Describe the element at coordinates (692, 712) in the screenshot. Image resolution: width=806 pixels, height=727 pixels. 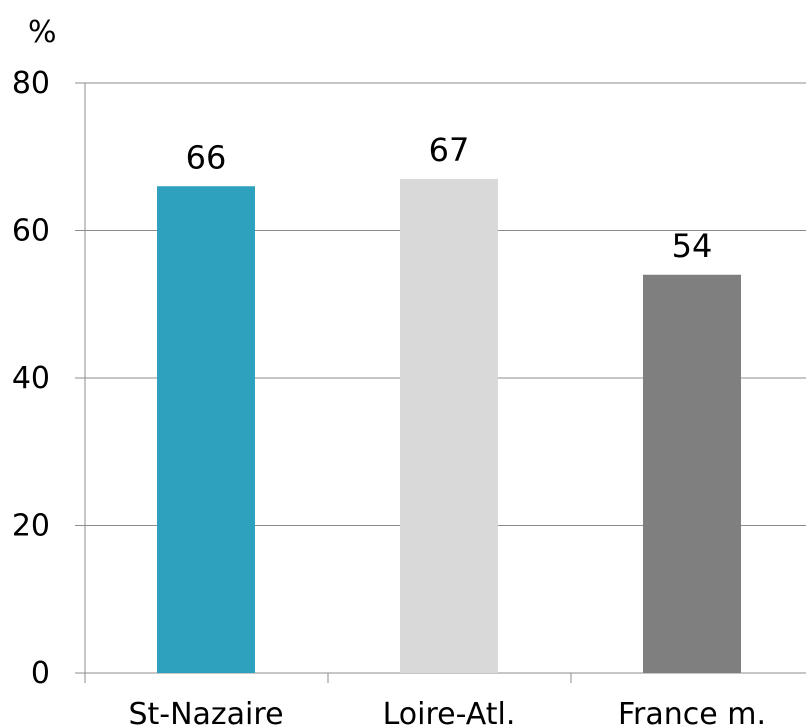
I see `x-tick-label: France m.` at that location.